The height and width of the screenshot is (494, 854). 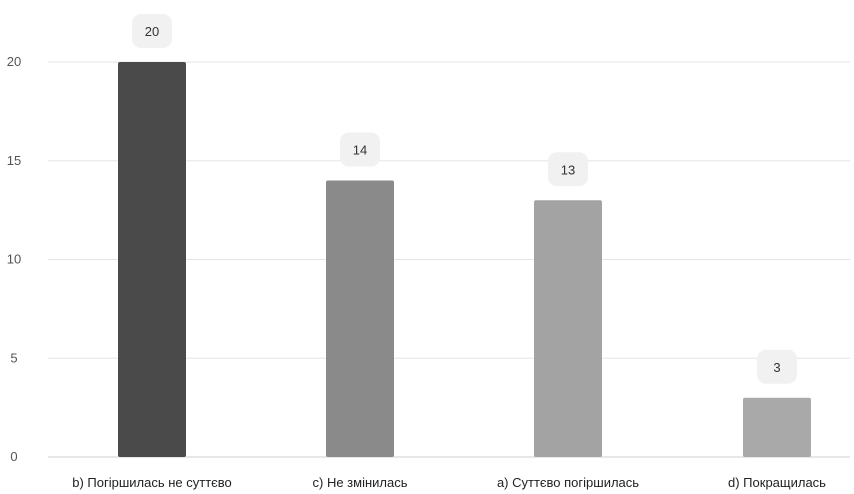 I want to click on x-tick-label-4: d) Покращилась, so click(x=777, y=482).